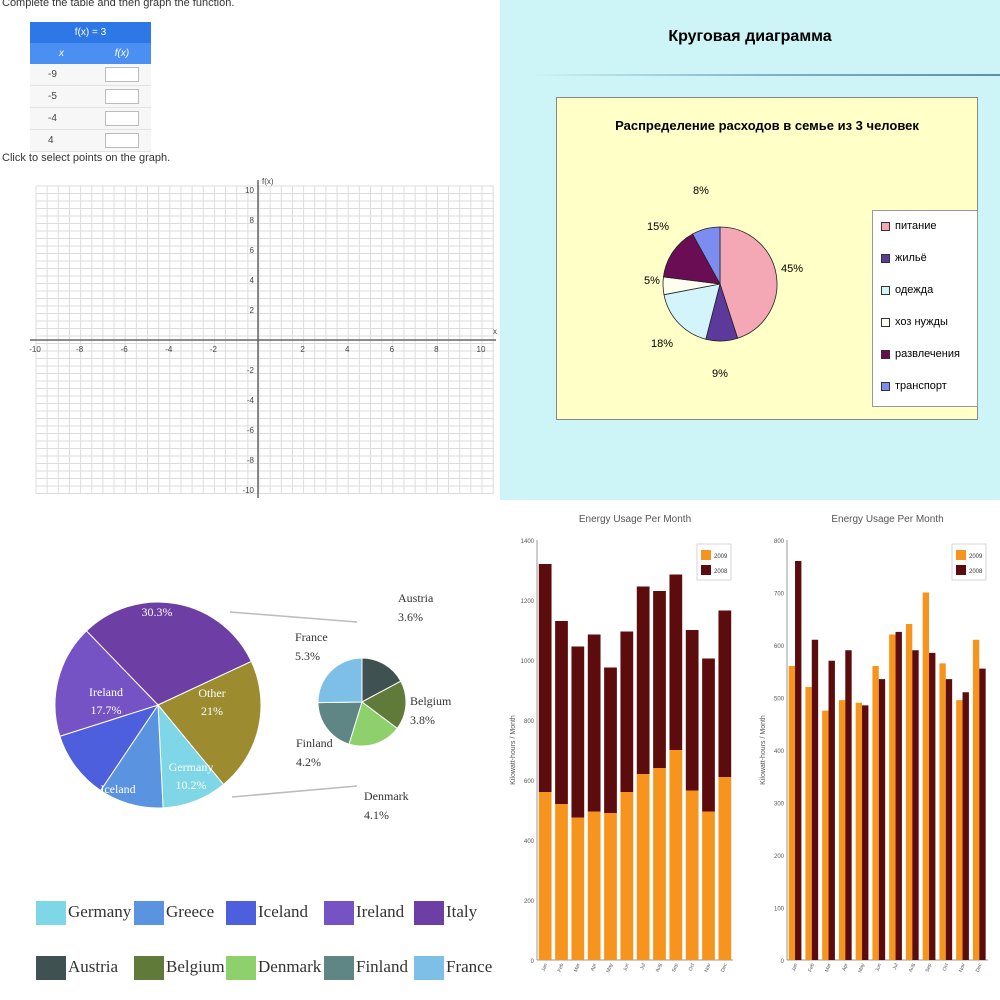  I want to click on legend-item: жильё, so click(904, 258).